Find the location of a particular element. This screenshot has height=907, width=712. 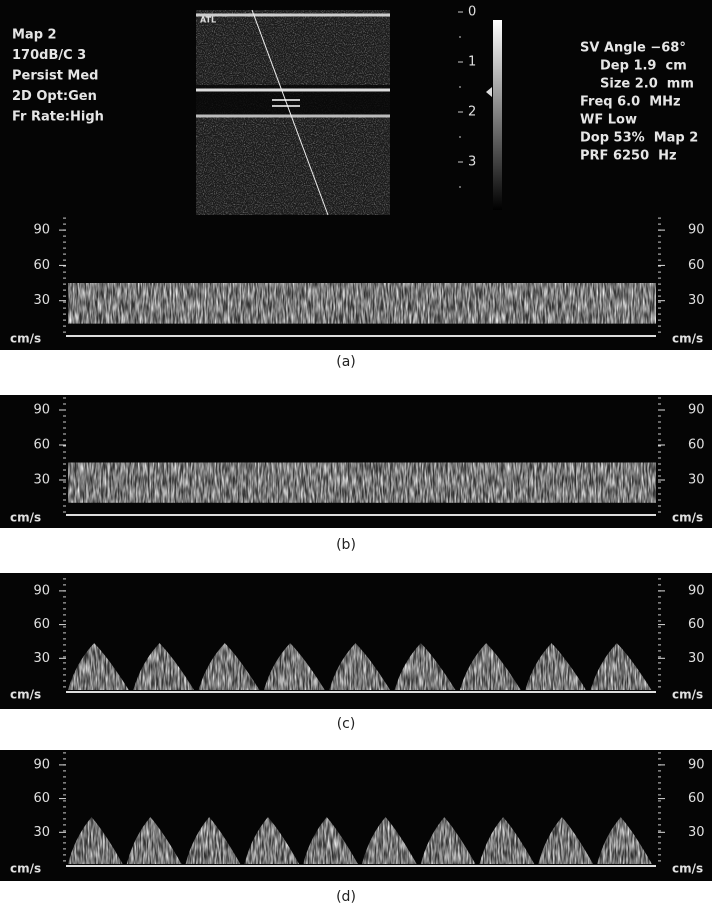

panel-b-background is located at coordinates (356, 461).